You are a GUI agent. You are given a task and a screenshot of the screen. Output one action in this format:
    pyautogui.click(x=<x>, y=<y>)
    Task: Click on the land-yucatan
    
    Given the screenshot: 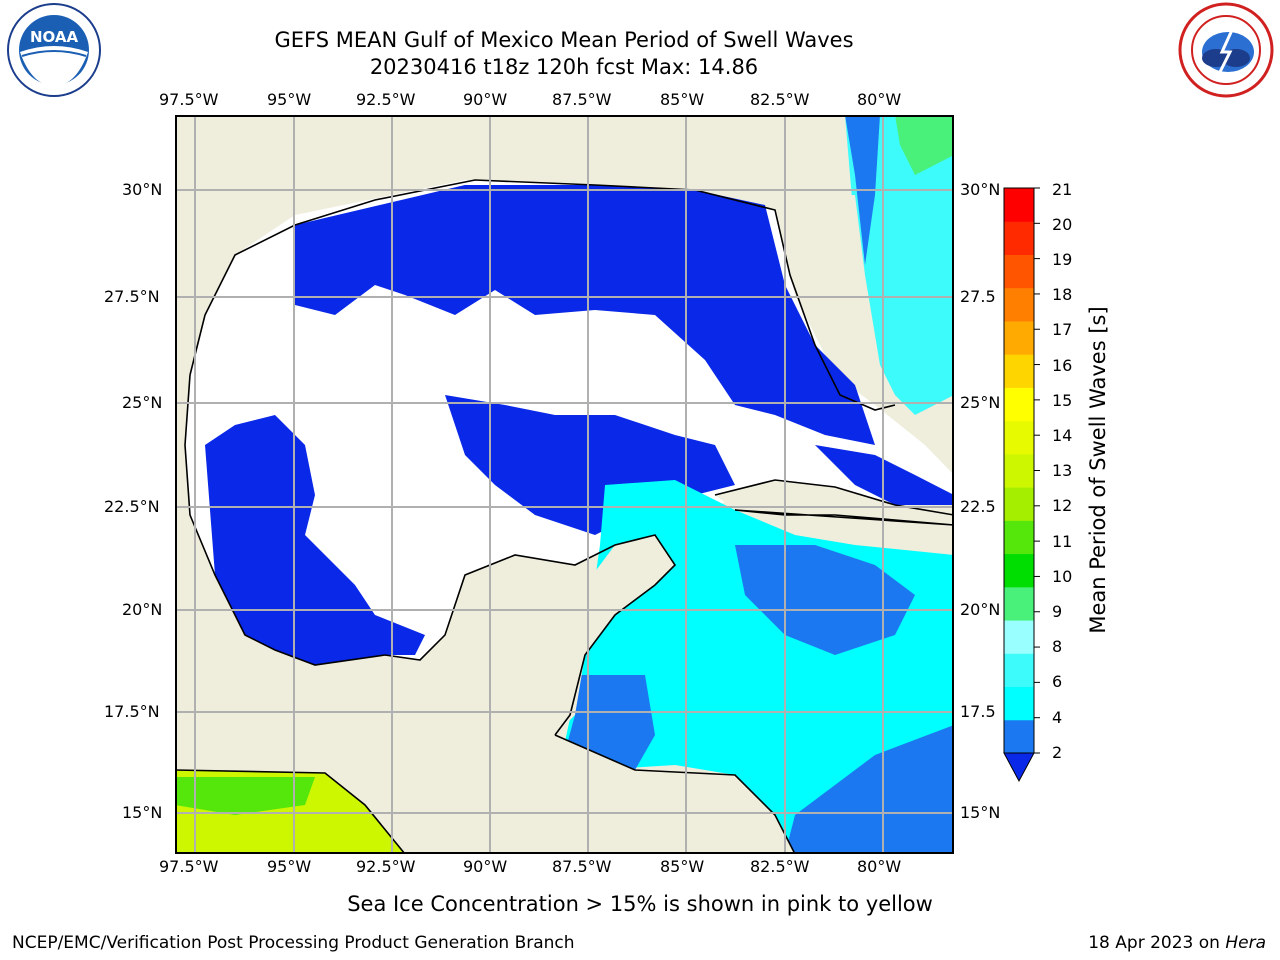 What is the action you would take?
    pyautogui.click(x=615, y=635)
    